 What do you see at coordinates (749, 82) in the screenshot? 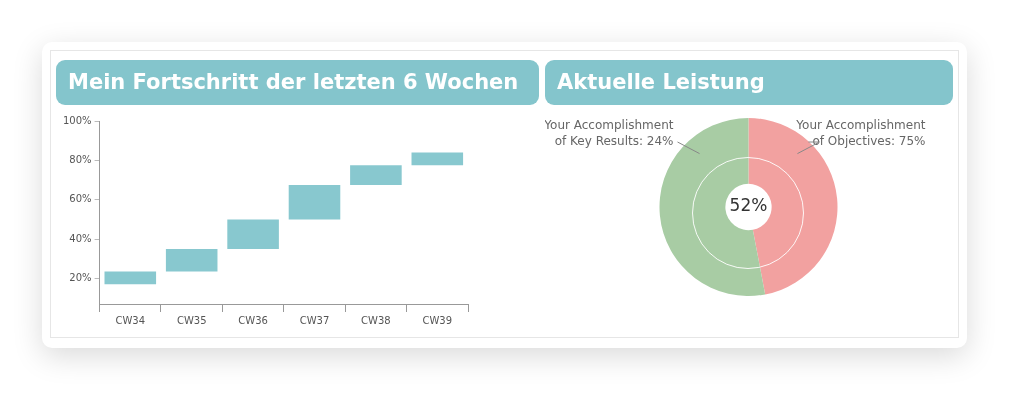
I see `chart-title: Aktuelle Leistung` at bounding box center [749, 82].